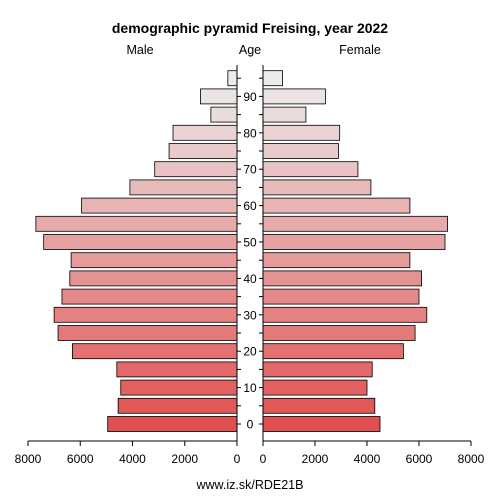 The height and width of the screenshot is (500, 500). What do you see at coordinates (419, 459) in the screenshot?
I see `female-x-tick-label: 6000` at bounding box center [419, 459].